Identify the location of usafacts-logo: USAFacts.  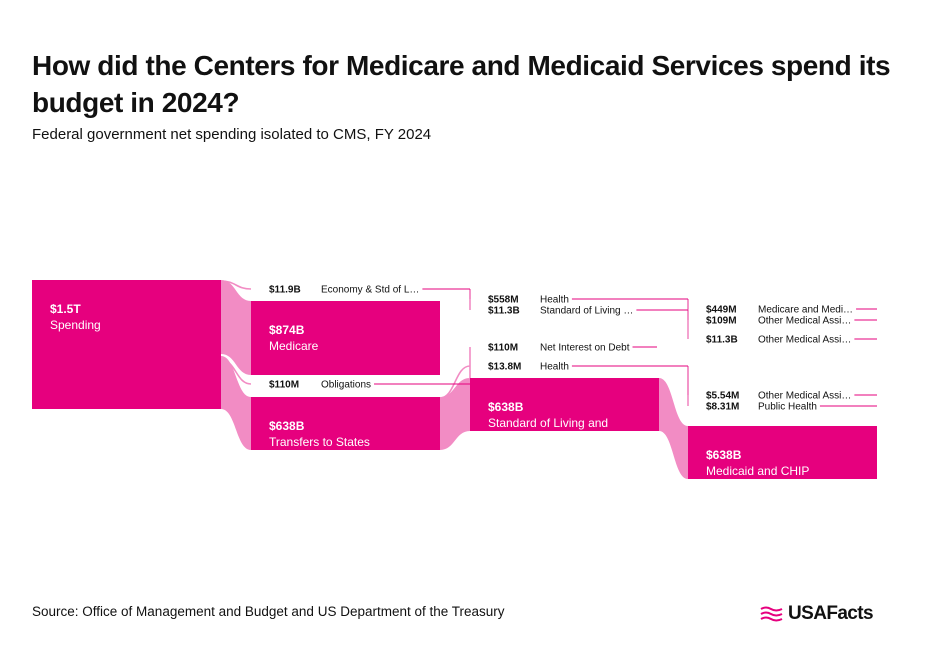
(817, 614).